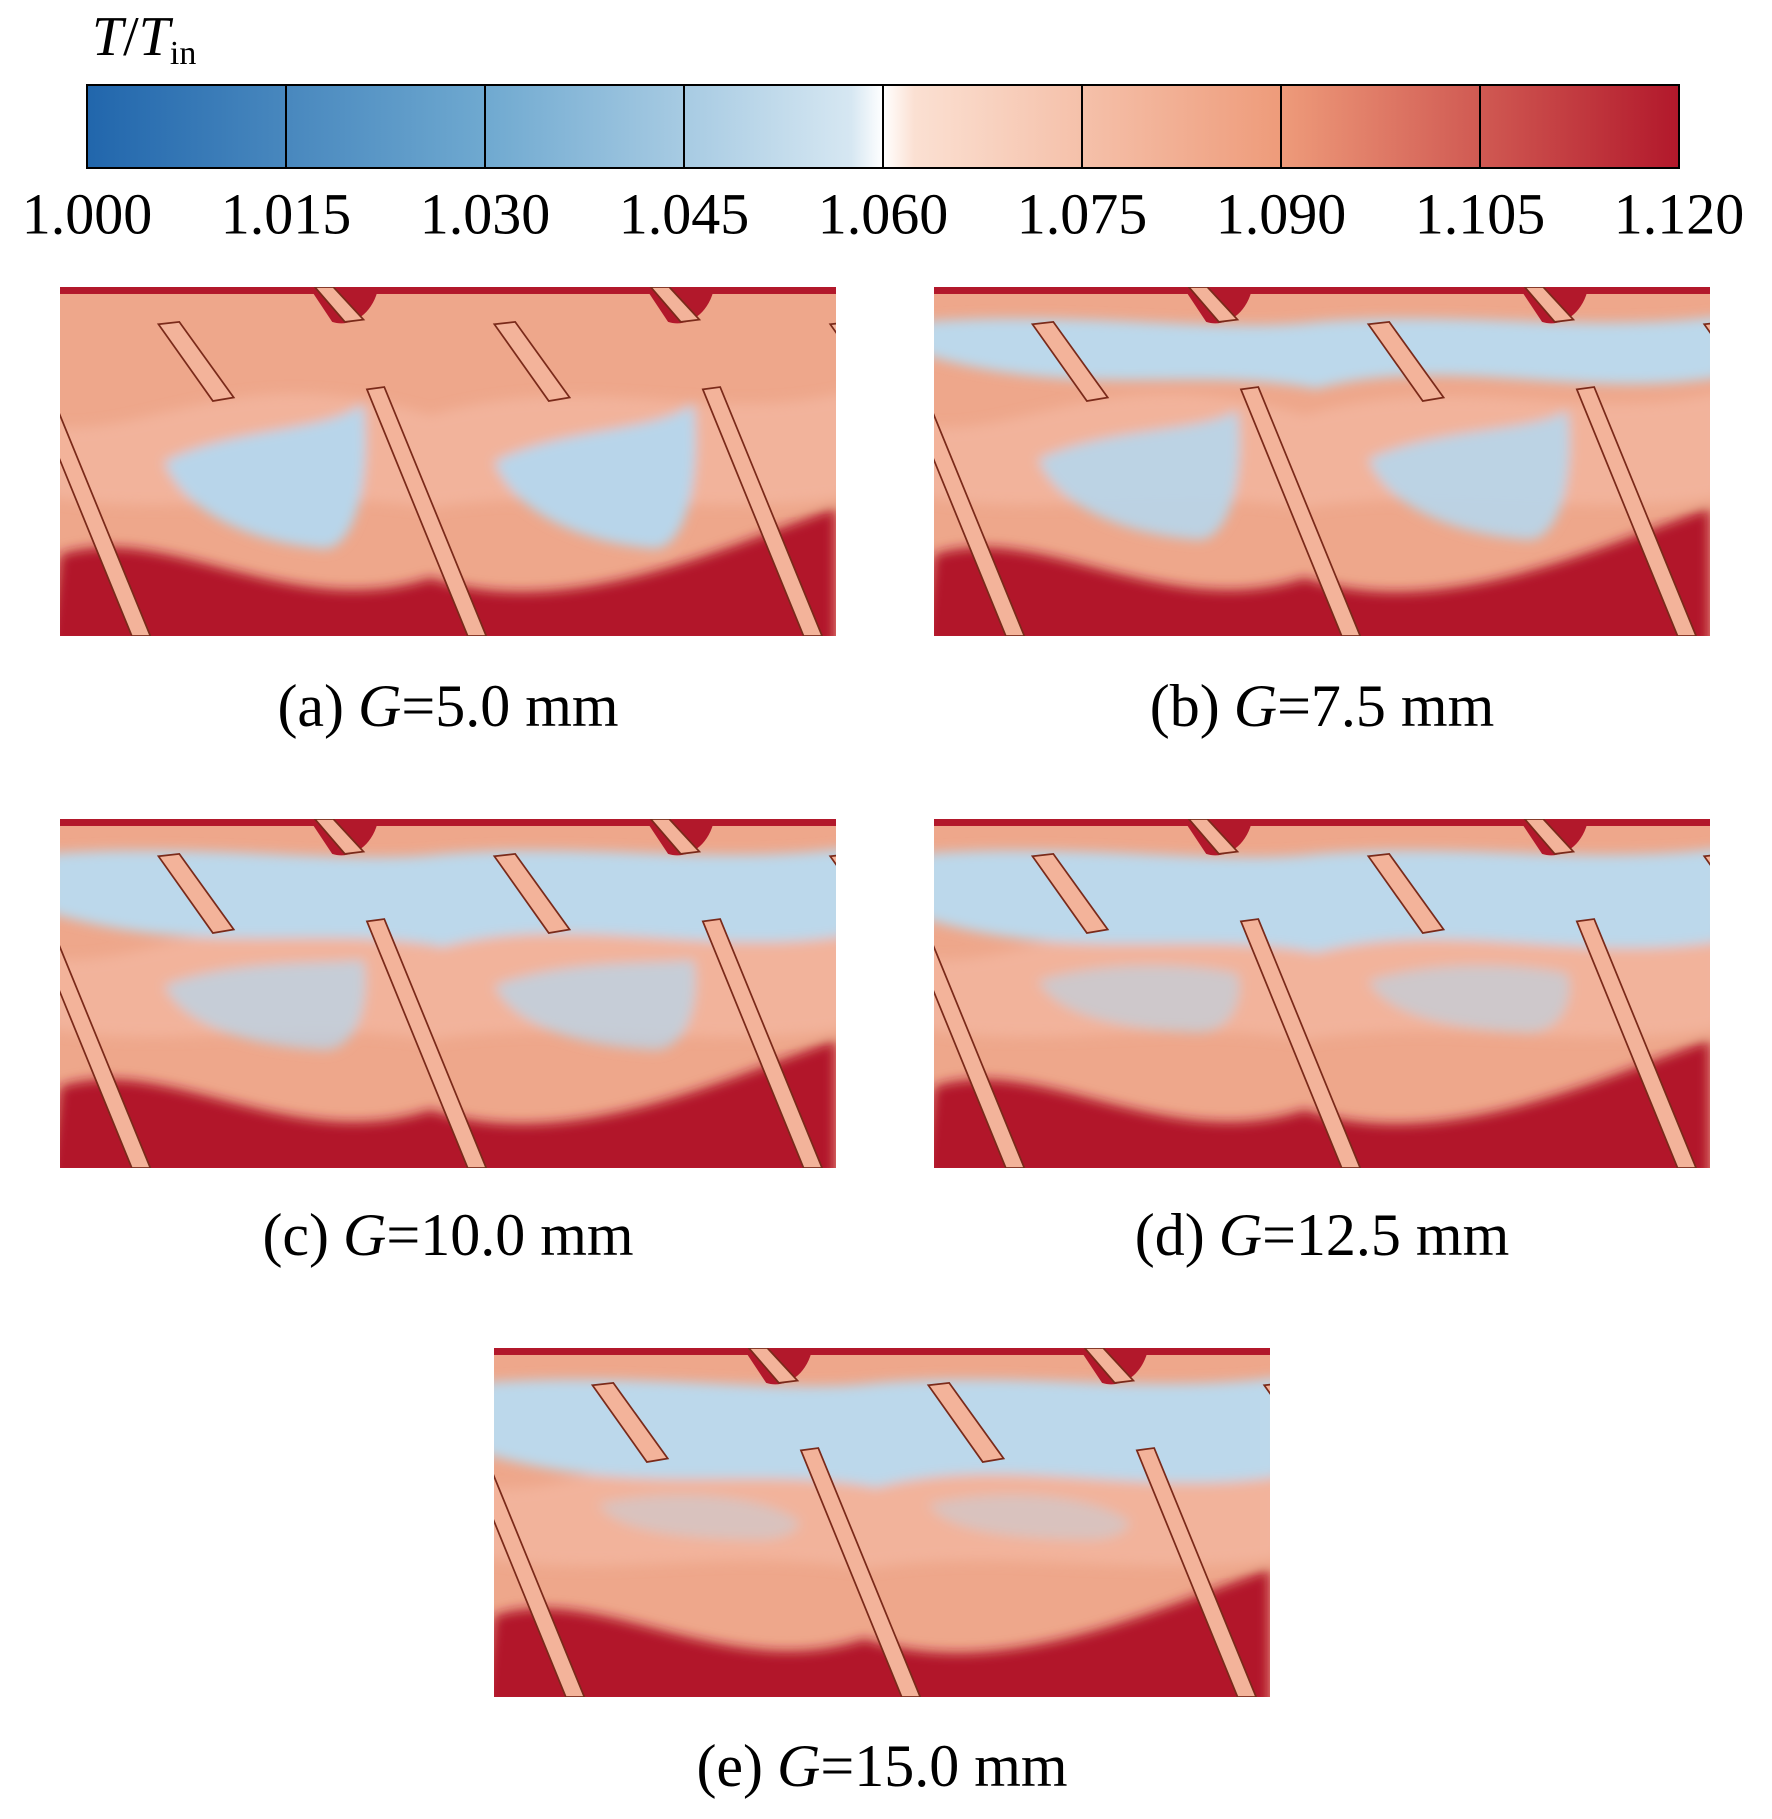 This screenshot has height=1819, width=1772. Describe the element at coordinates (684, 213) in the screenshot. I see `colorbar-tick-label: 1.045` at that location.